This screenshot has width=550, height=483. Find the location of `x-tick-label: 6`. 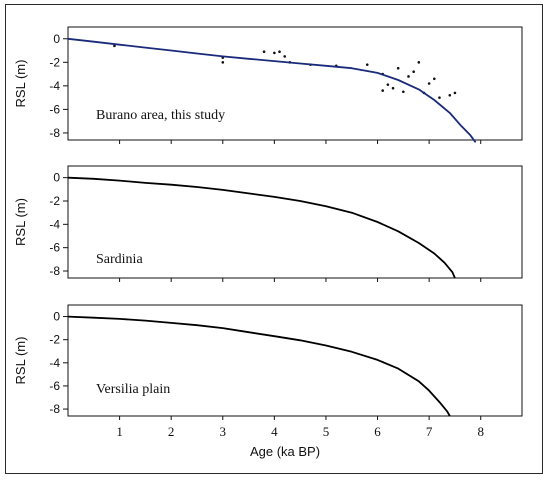

x-tick-label: 6 is located at coordinates (377, 431).